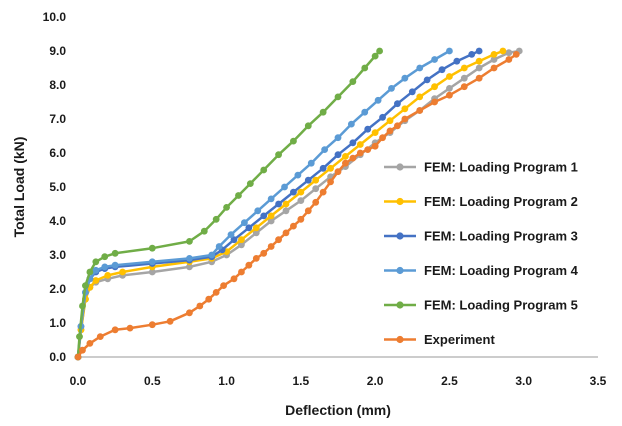 This screenshot has height=426, width=622. Describe the element at coordinates (501, 201) in the screenshot. I see `legend-label: FEM: Loading Program 2` at that location.